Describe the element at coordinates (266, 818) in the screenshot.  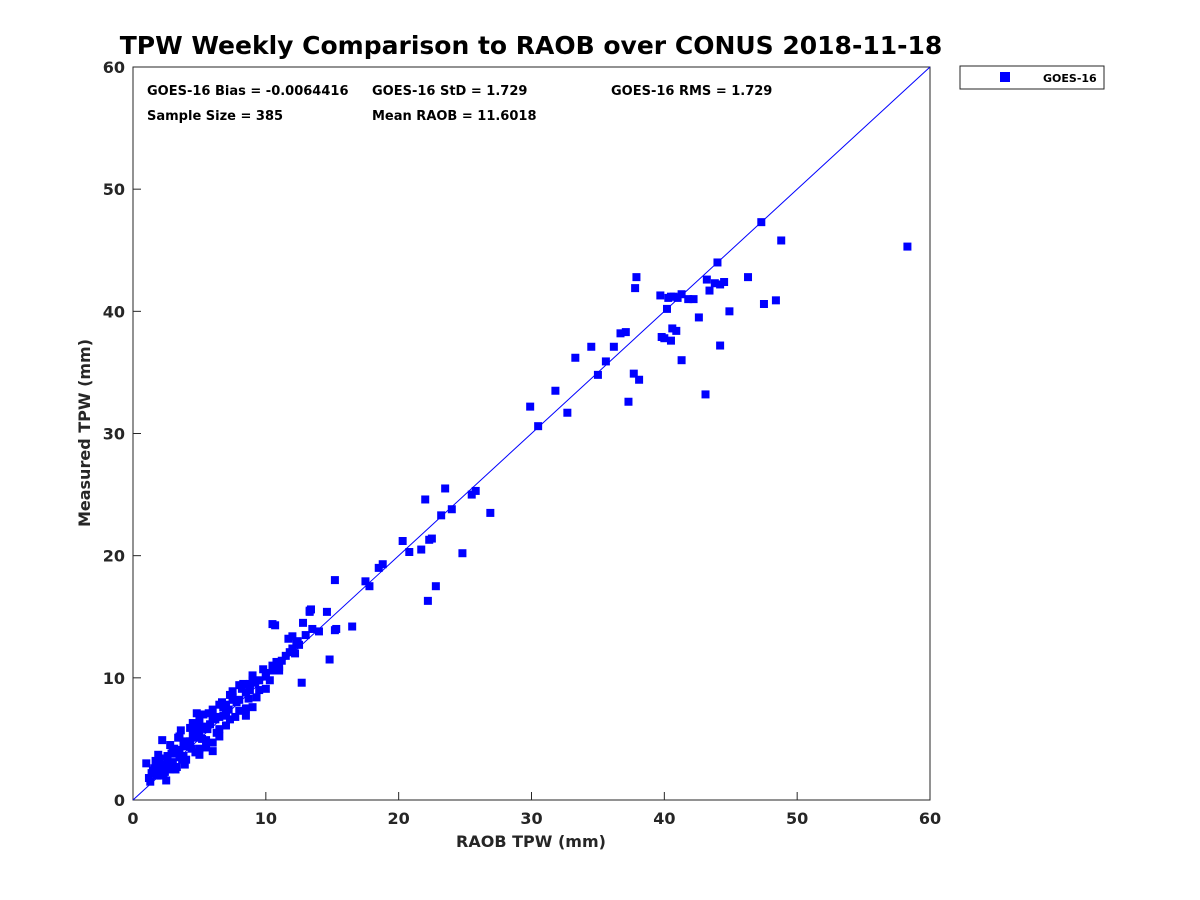
I see `x-tick-label: 10` at that location.